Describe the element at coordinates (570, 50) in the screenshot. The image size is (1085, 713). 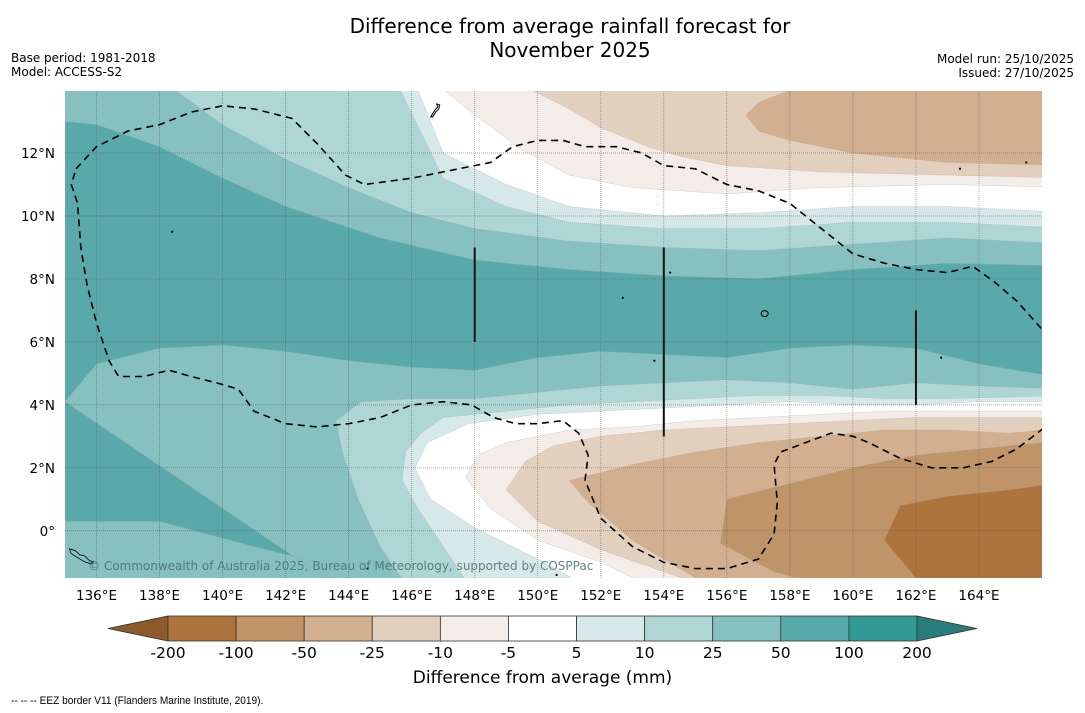
I see `title-line-2: November 2025` at that location.